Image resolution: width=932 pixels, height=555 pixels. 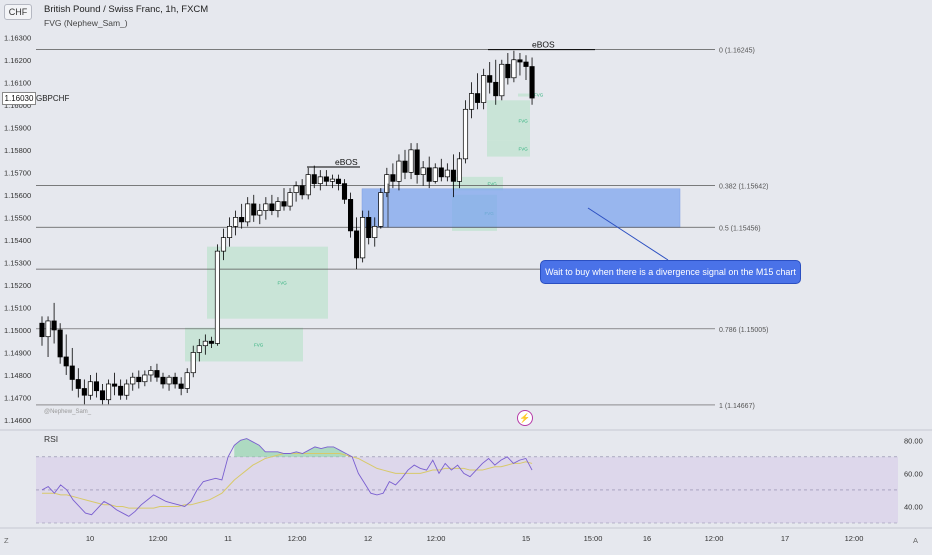 I want to click on time-tick-label: 16, so click(x=647, y=538).